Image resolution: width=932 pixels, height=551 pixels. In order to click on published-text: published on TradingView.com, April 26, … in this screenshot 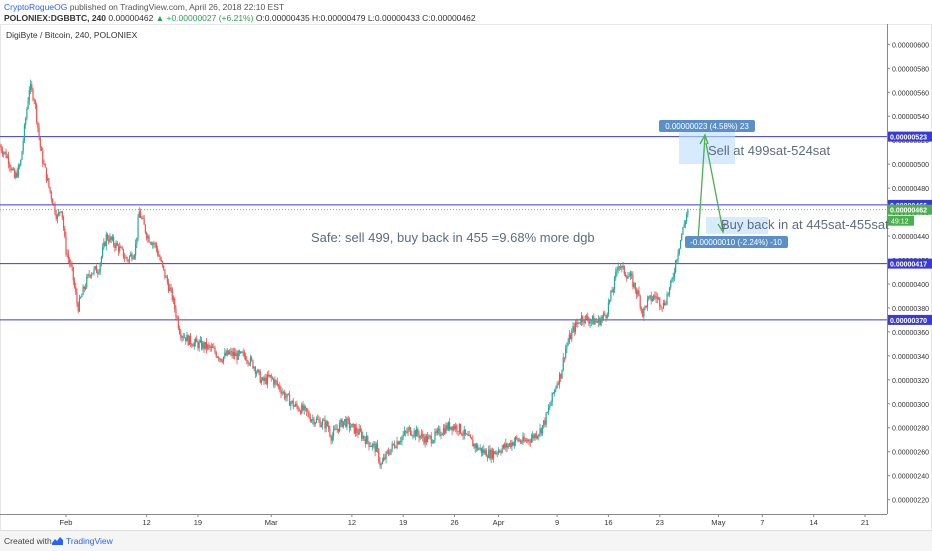, I will do `click(177, 7)`.